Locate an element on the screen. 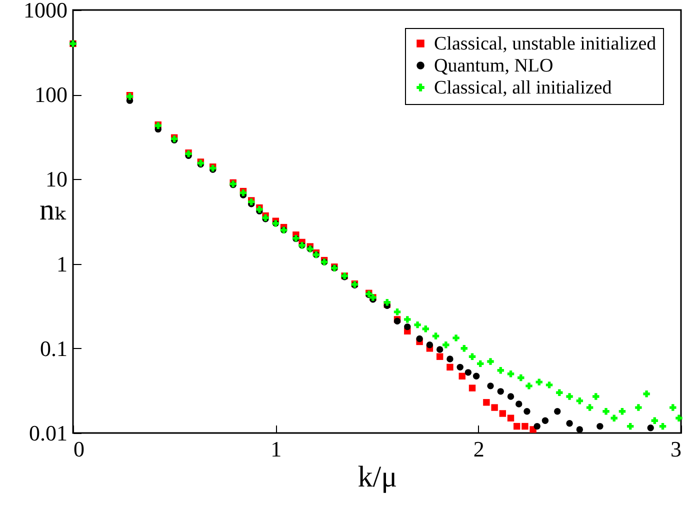 This screenshot has height=508, width=684. y-tick-label: 1 is located at coordinates (62, 263).